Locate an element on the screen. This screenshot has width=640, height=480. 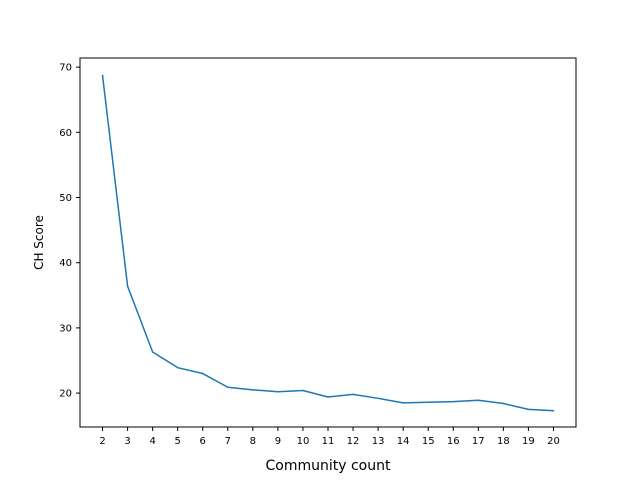
x-tick-label: 14 is located at coordinates (403, 441).